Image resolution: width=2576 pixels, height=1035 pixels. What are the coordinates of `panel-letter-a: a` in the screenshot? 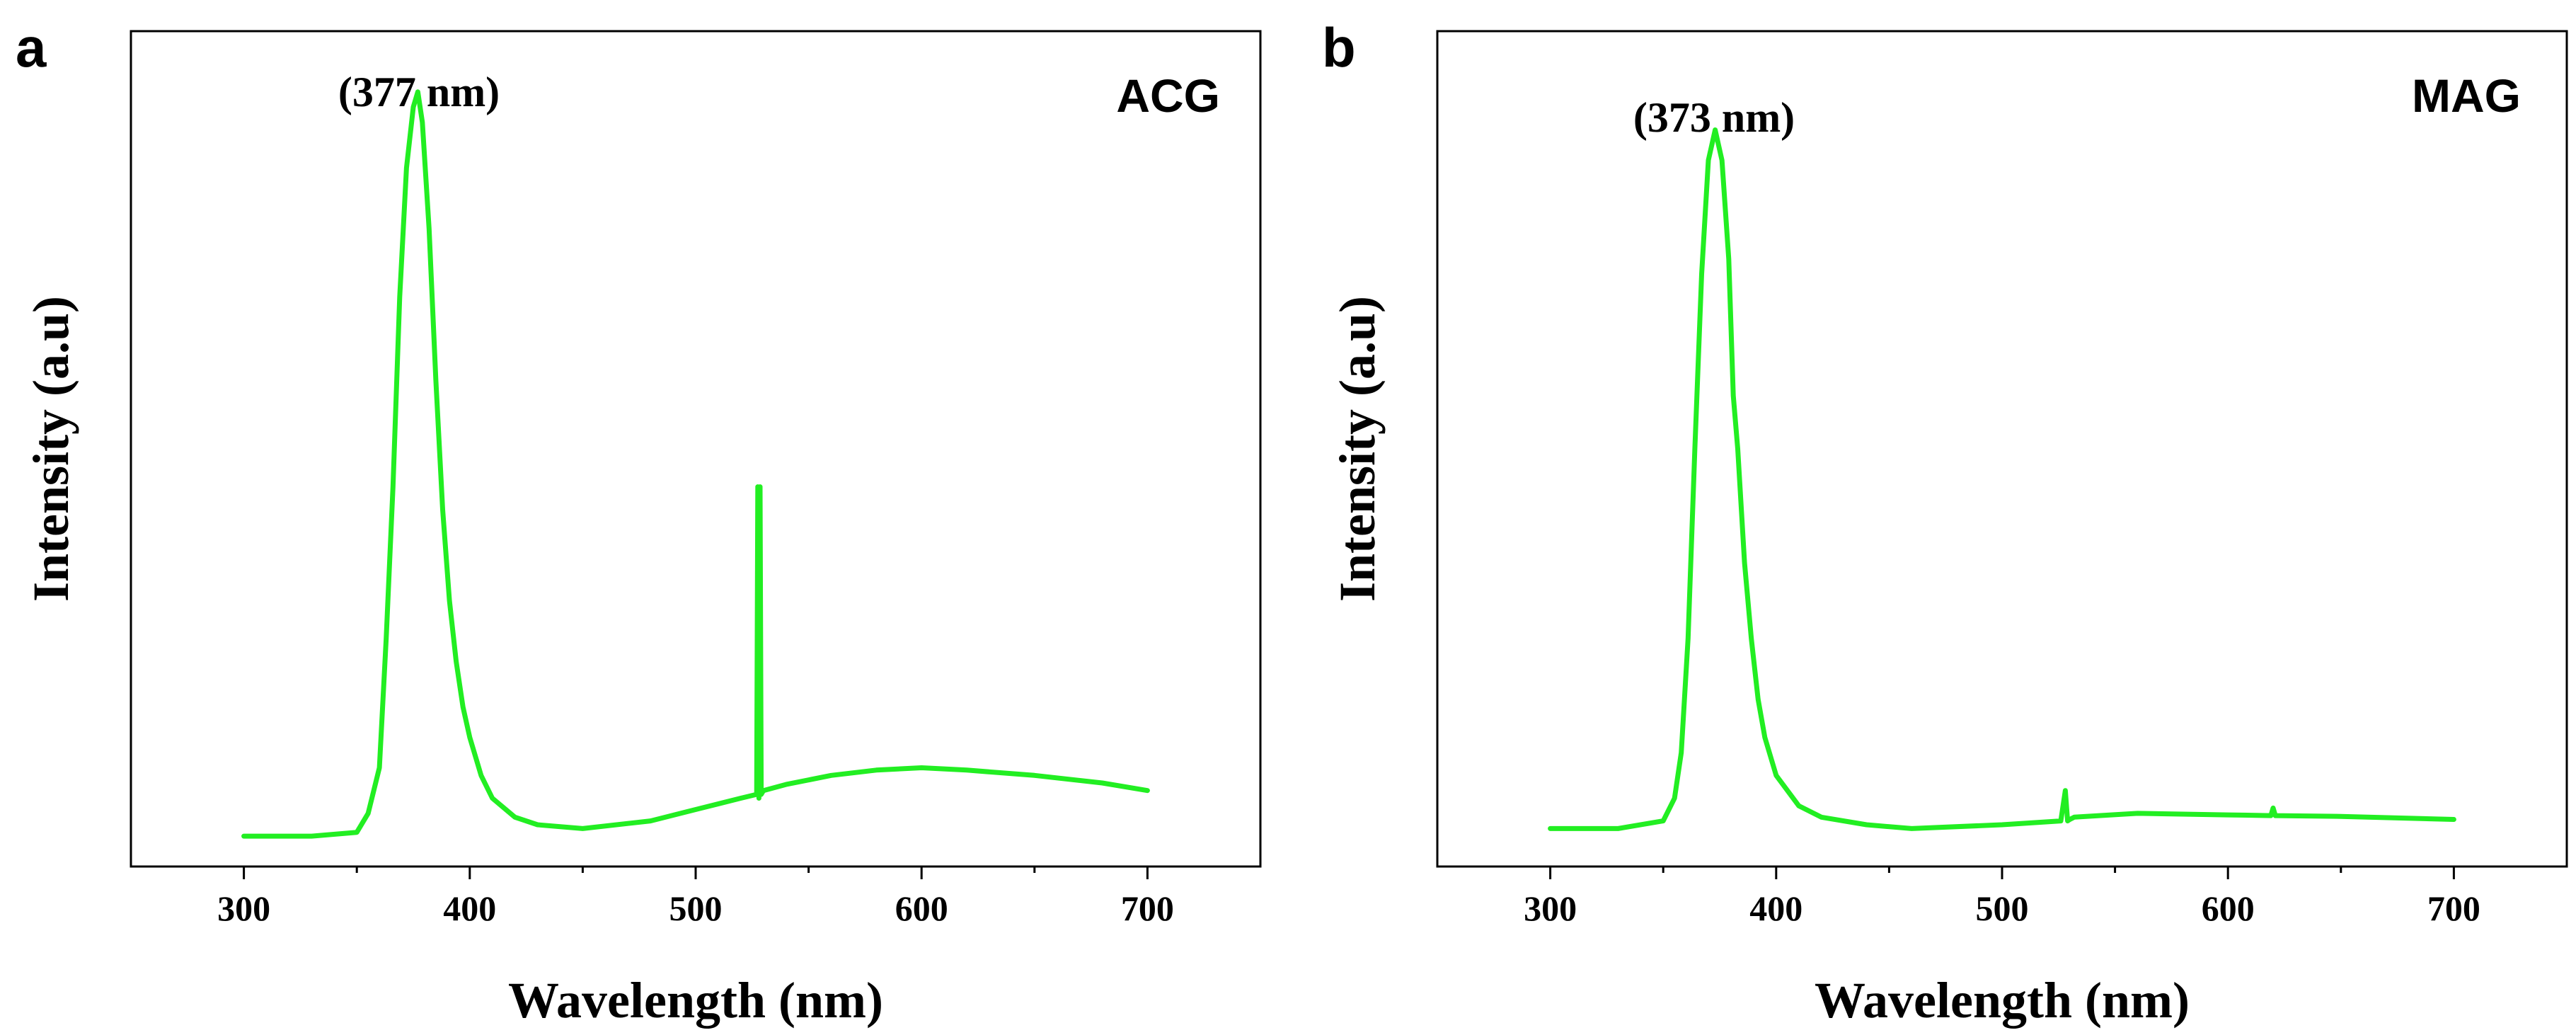 It's located at (31, 47).